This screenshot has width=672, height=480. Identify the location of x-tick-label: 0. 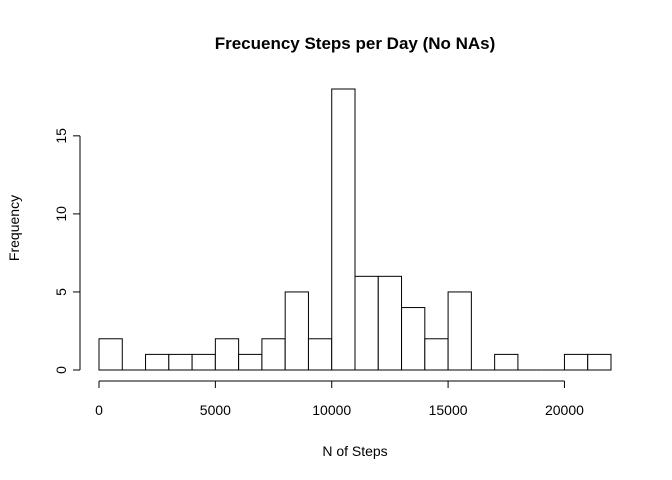
(99, 410).